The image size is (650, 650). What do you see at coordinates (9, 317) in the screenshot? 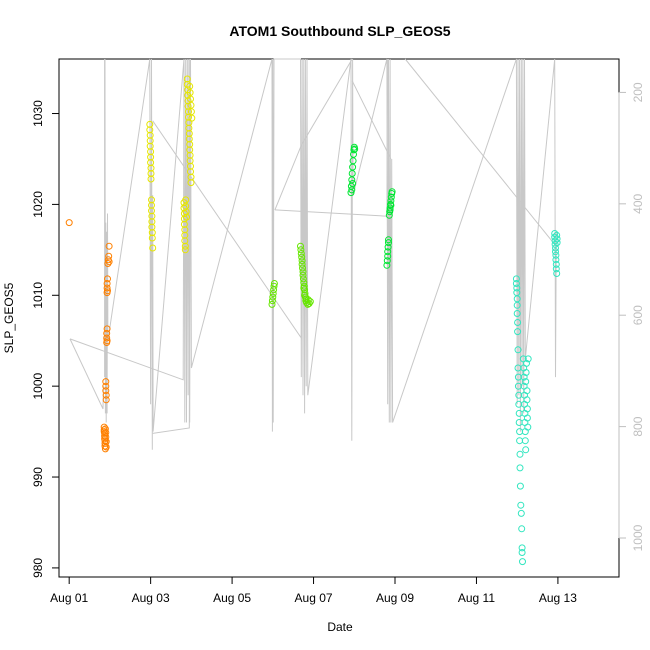
I see `y-axis-label: SLP_GEOS5` at bounding box center [9, 317].